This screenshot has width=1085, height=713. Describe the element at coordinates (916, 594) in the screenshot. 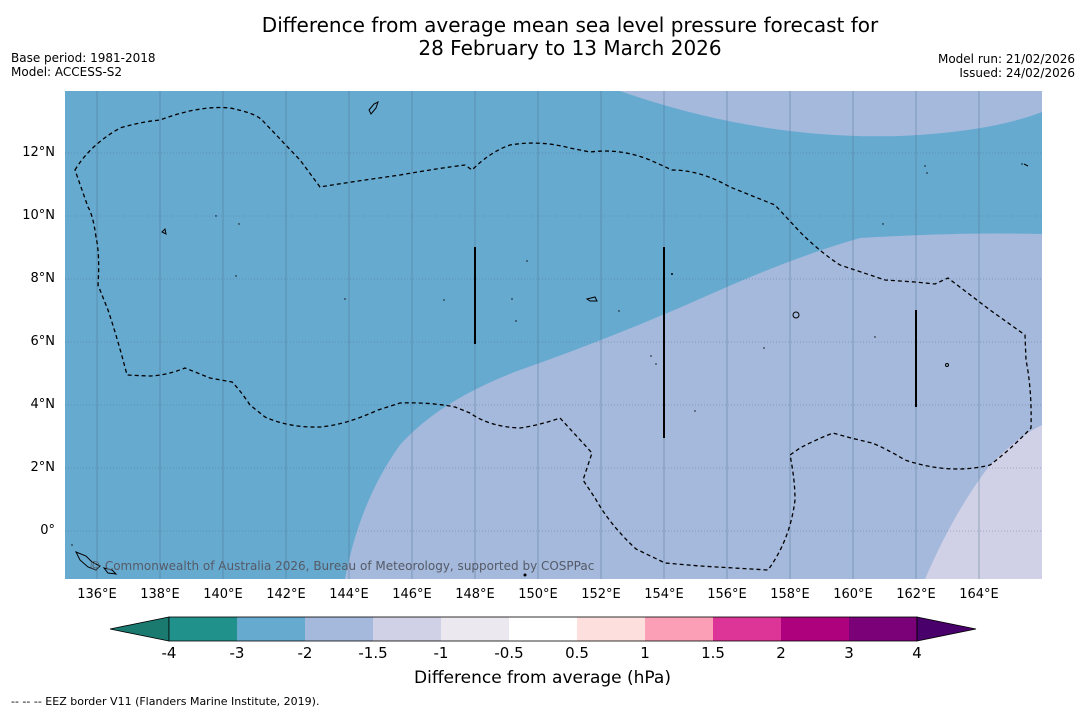

I see `lon-tick: 162°E` at that location.